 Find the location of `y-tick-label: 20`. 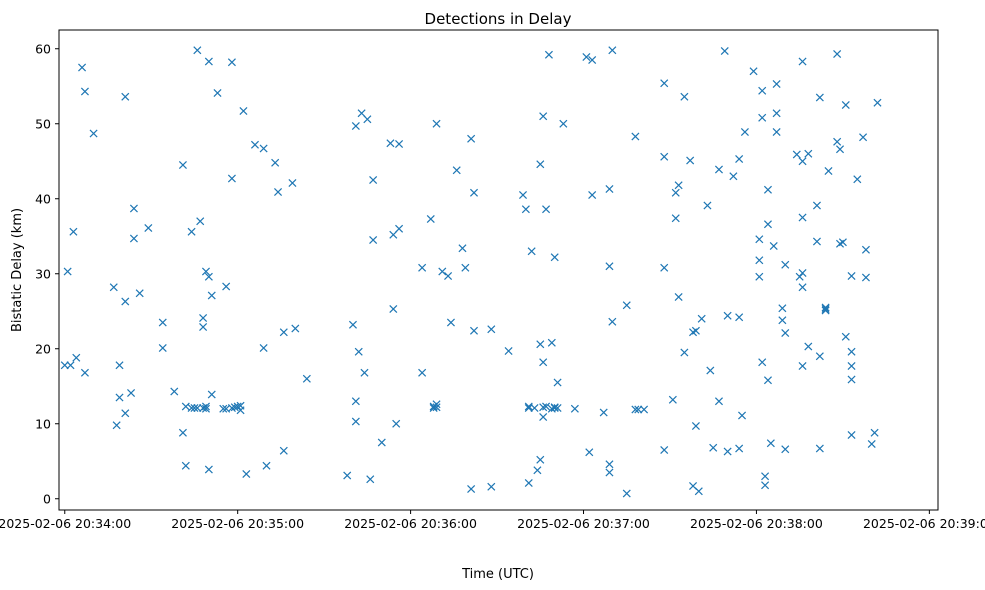

y-tick-label: 20 is located at coordinates (43, 348).